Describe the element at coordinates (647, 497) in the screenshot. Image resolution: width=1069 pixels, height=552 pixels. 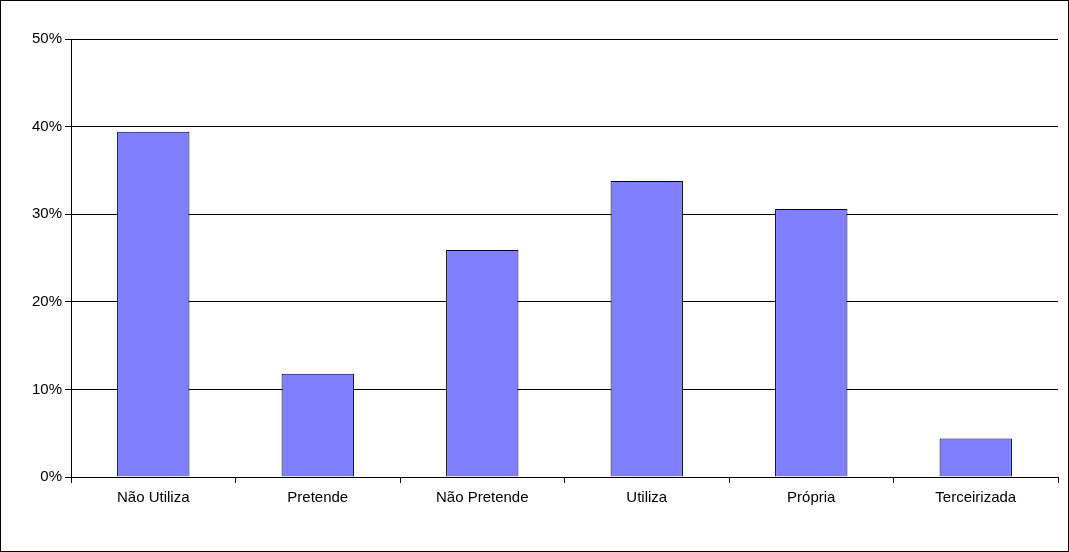
I see `x-tick-label: Utiliza` at that location.